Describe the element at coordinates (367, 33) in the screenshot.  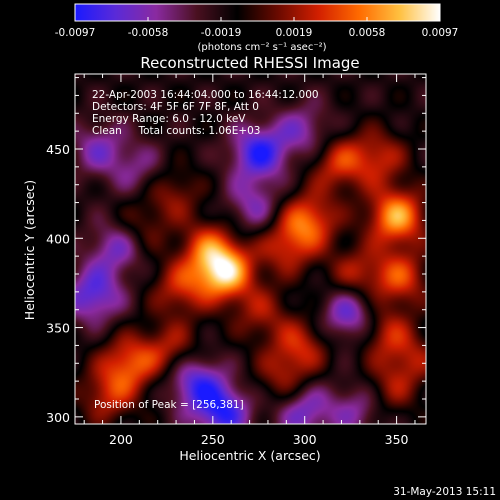
I see `colorbar-tick-label: 0.0058` at that location.